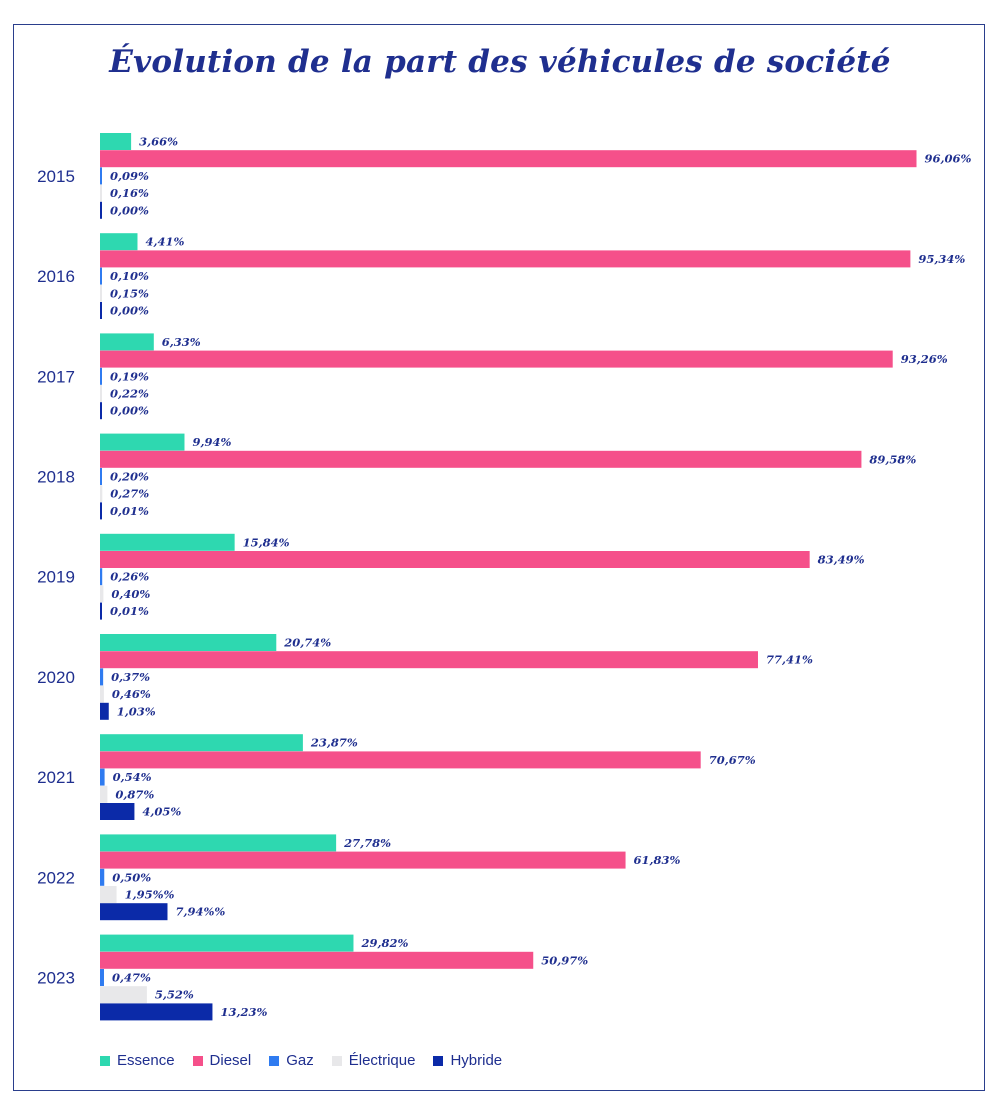 The height and width of the screenshot is (1120, 1000). Describe the element at coordinates (104, 794) in the screenshot. I see `bar-électrique-2021` at that location.